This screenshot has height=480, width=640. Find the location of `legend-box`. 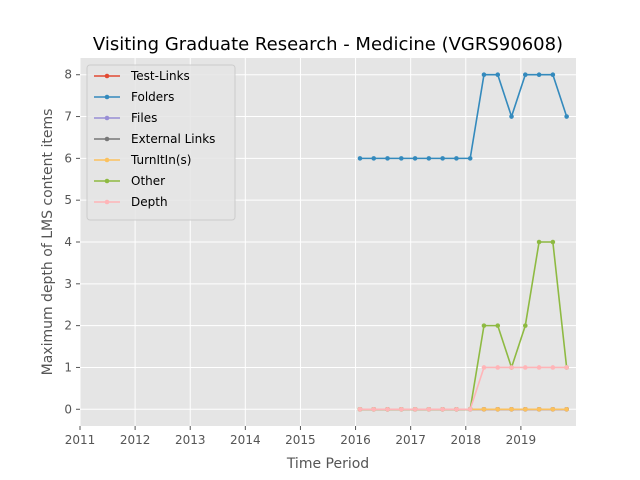

legend-box is located at coordinates (161, 142).